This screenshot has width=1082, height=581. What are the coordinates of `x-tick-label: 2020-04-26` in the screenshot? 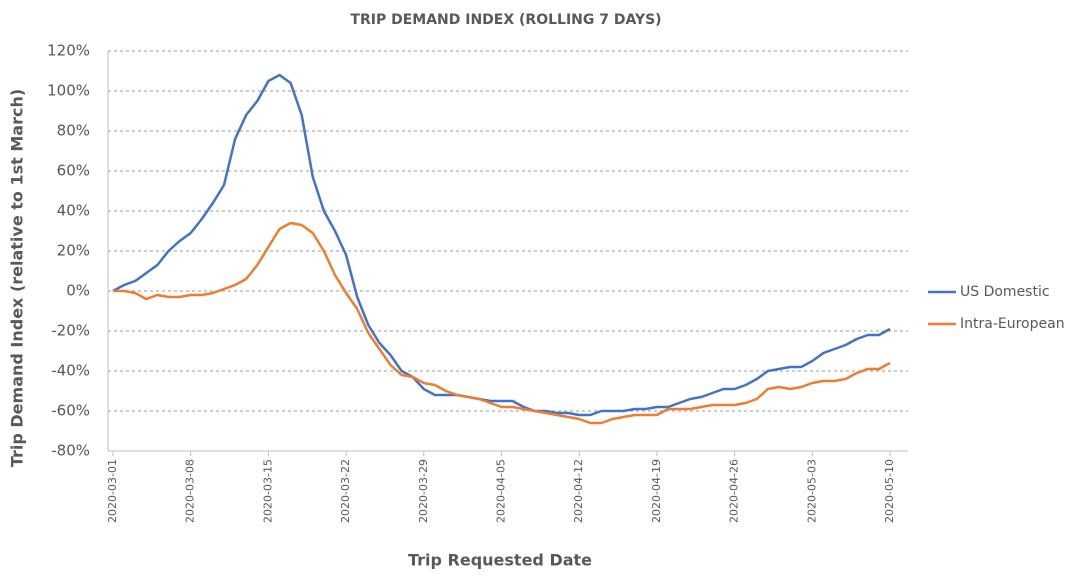 It's located at (734, 491).